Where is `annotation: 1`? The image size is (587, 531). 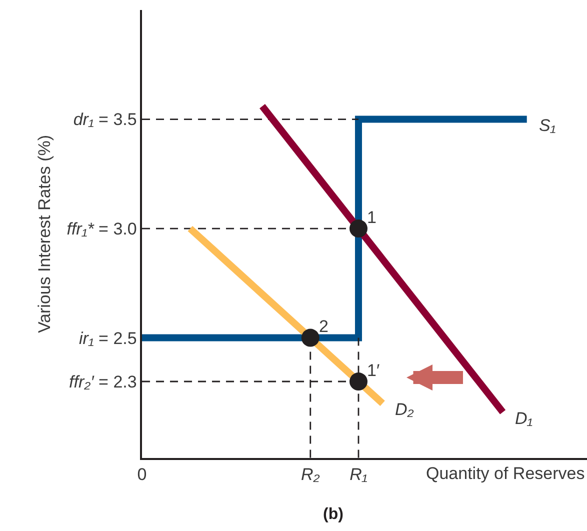
annotation: 1 is located at coordinates (371, 217).